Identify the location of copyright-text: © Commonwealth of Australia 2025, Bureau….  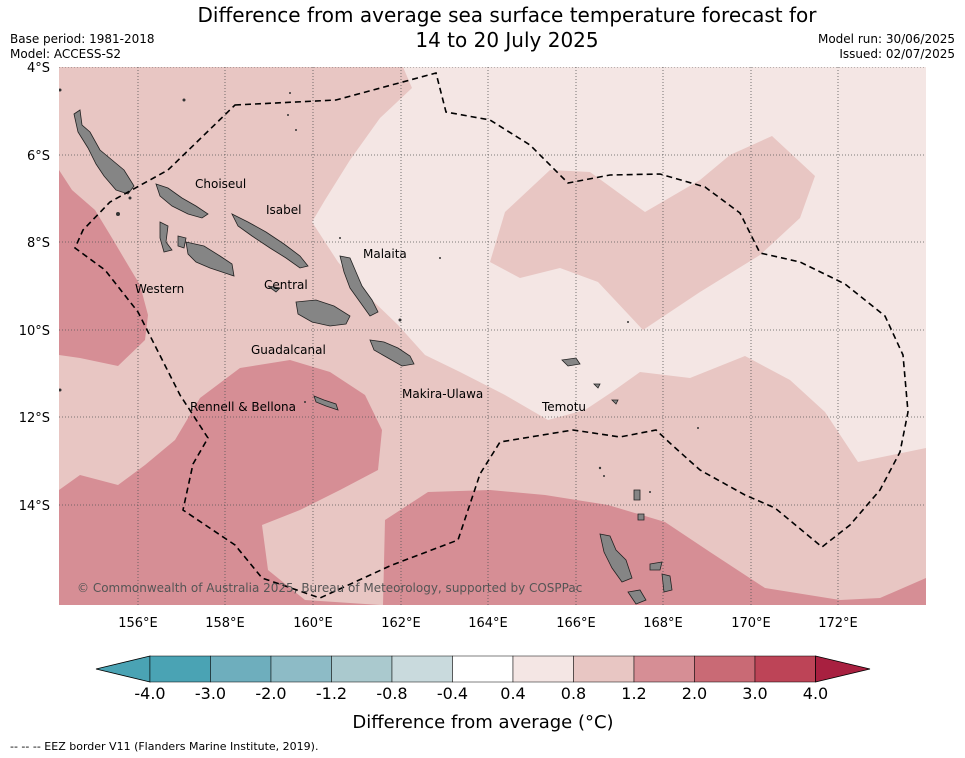
(329, 588).